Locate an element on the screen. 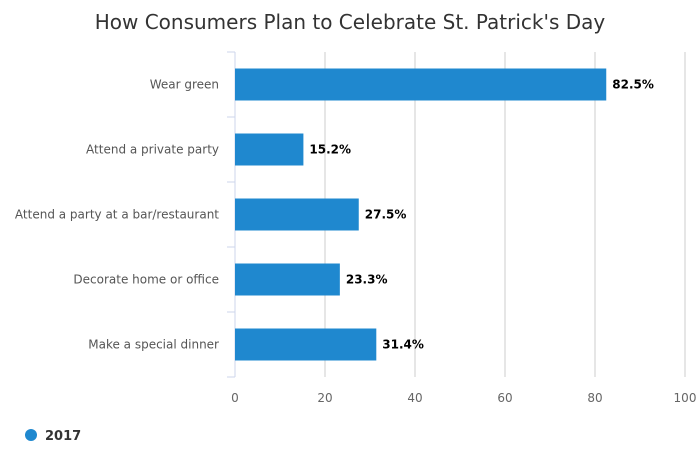 Image resolution: width=700 pixels, height=467 pixels. legend-marker is located at coordinates (31, 435).